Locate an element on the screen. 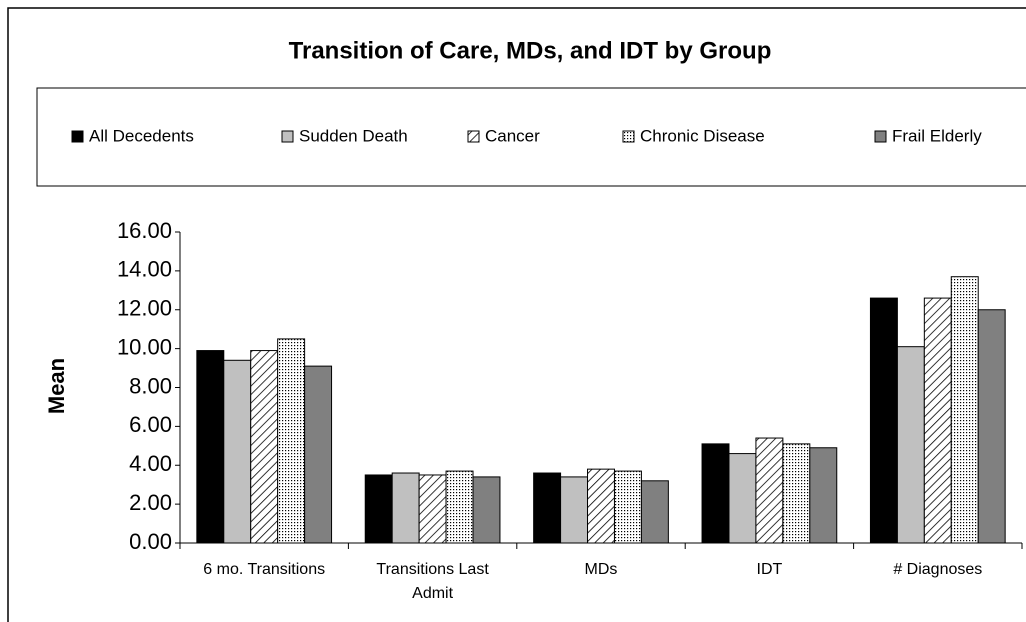 The height and width of the screenshot is (622, 1026). x-tick-label: # Diagnoses is located at coordinates (938, 569).